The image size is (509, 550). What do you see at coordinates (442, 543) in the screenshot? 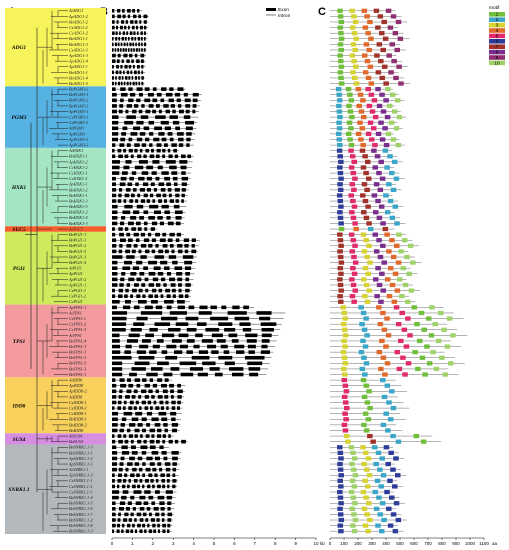
I see `motif-axis-tick-label: 800` at bounding box center [442, 543].